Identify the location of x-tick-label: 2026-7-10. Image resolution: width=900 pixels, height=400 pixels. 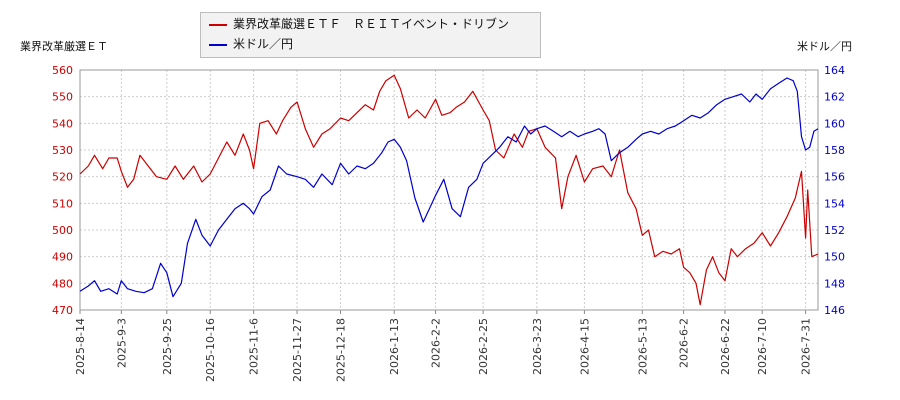
(762, 346).